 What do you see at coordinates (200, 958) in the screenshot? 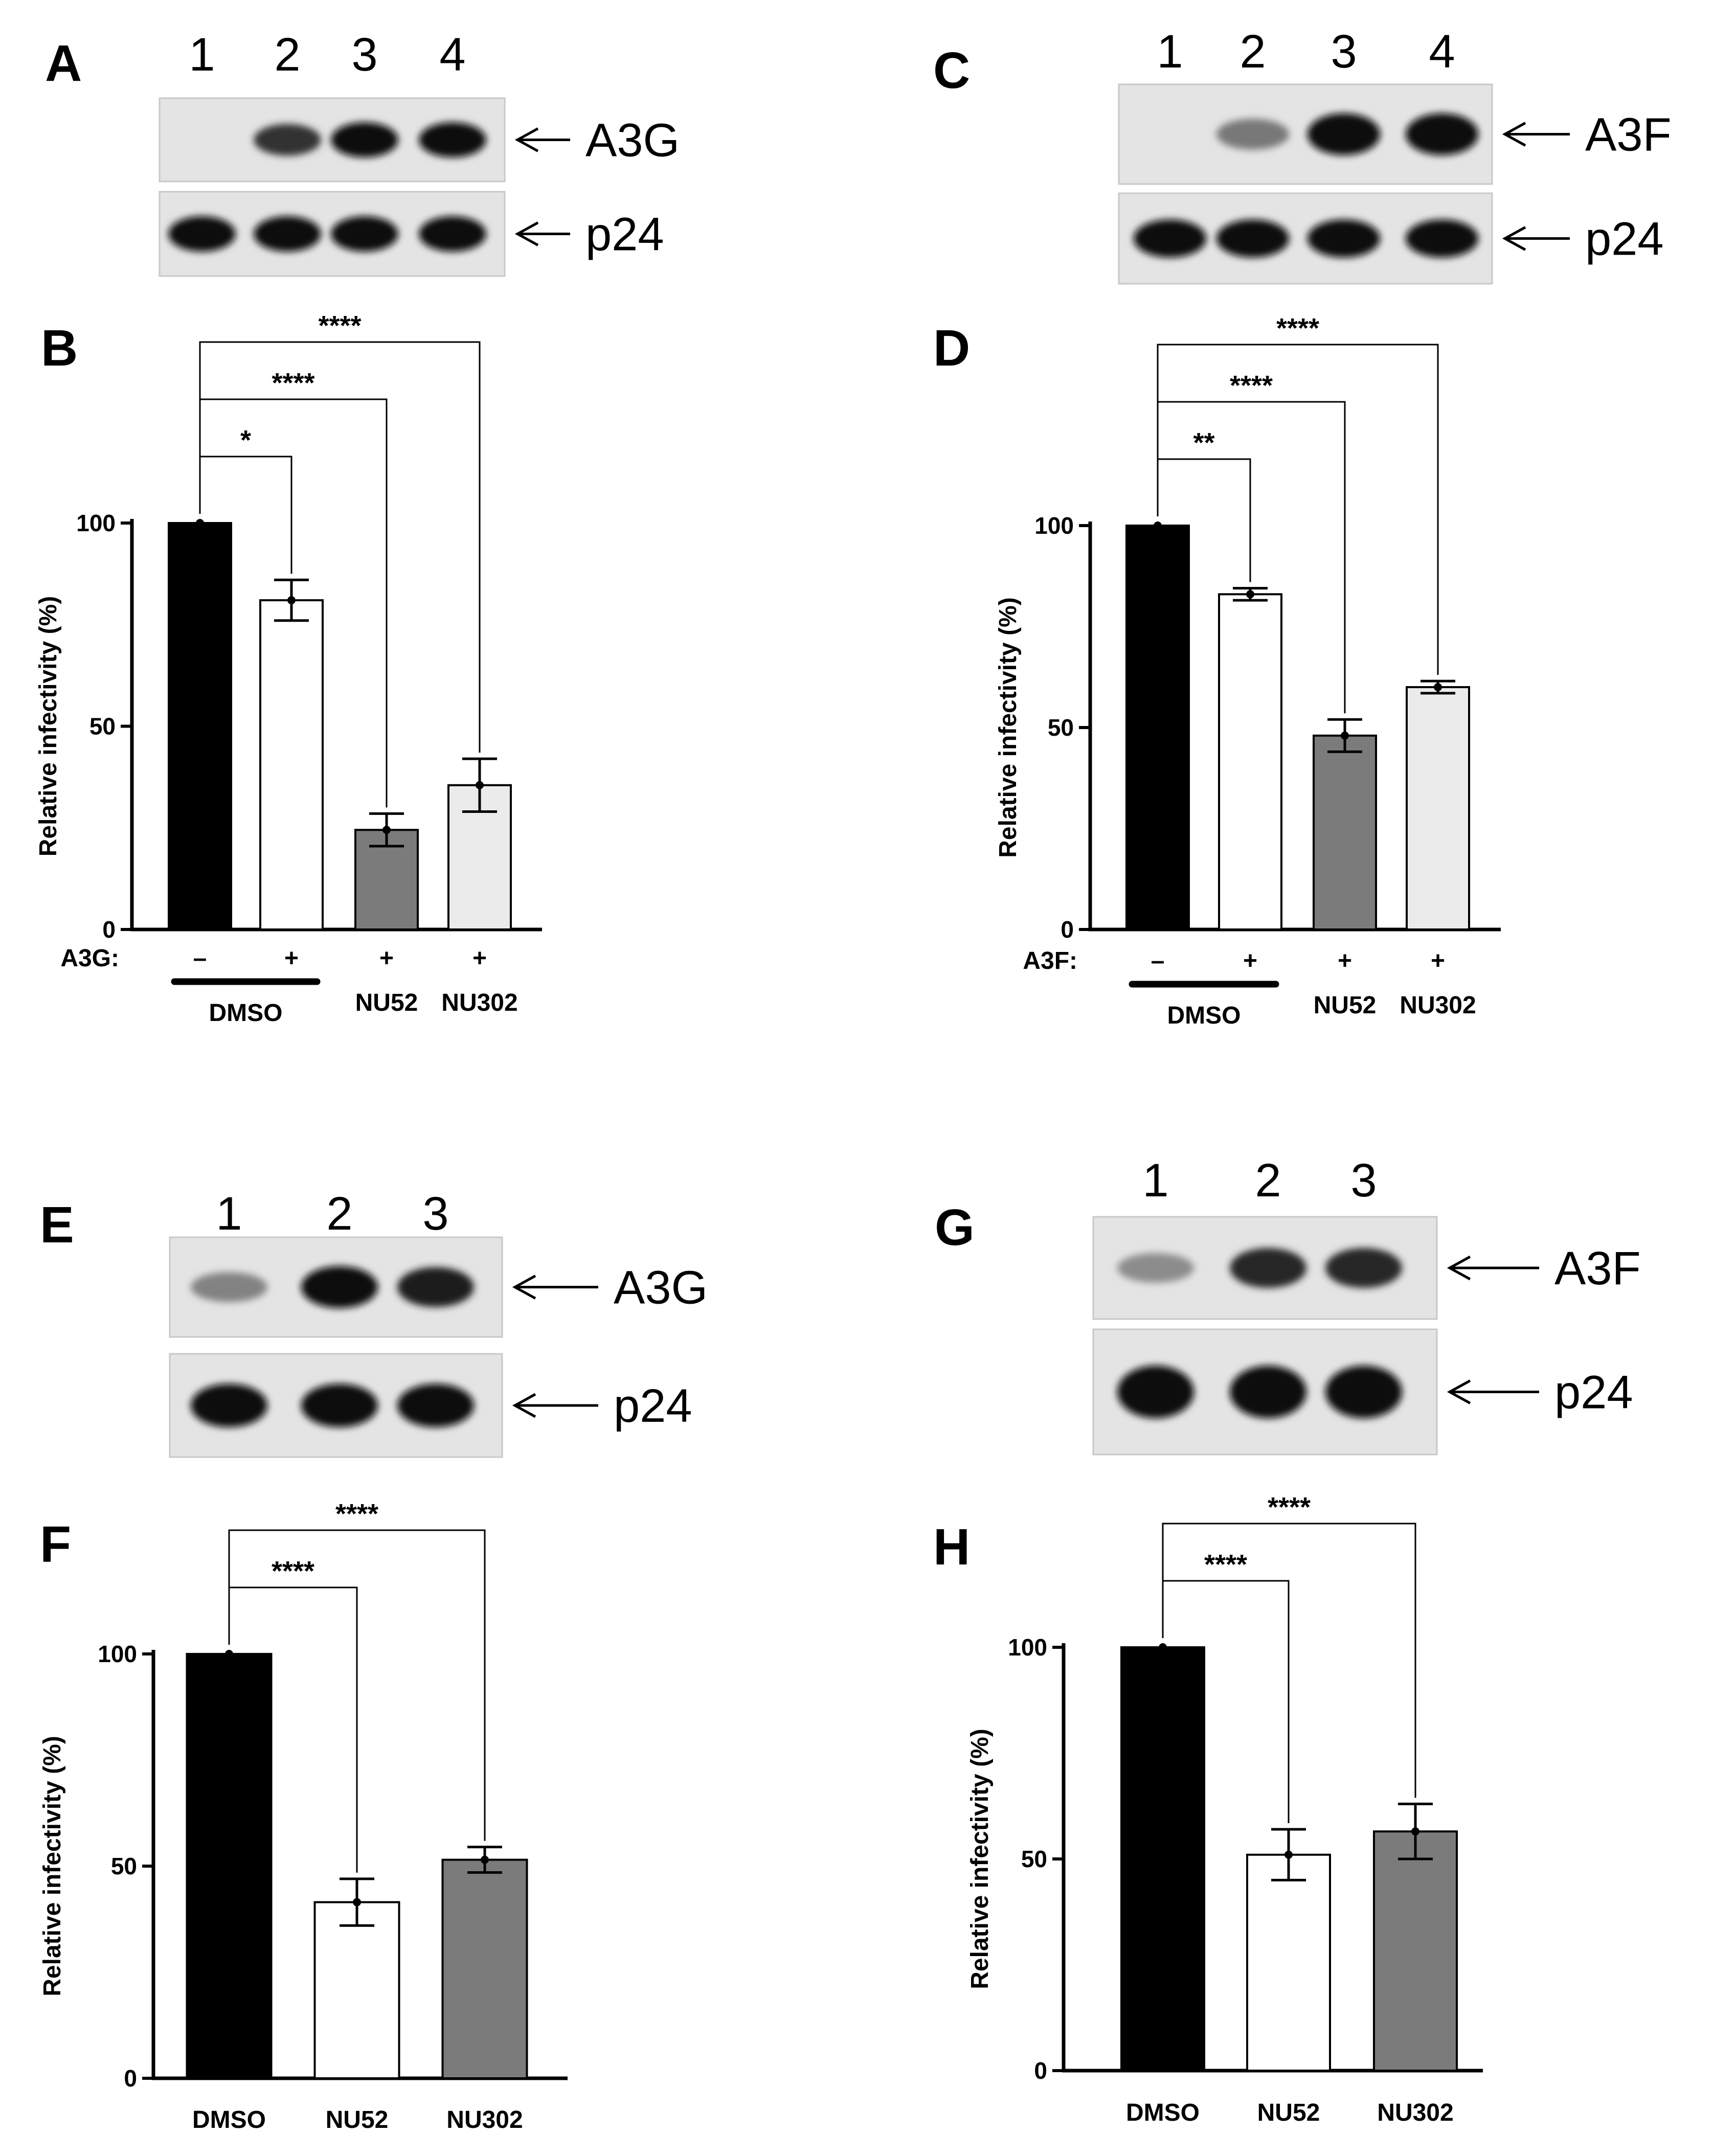
I see `treatment-sign: –` at bounding box center [200, 958].